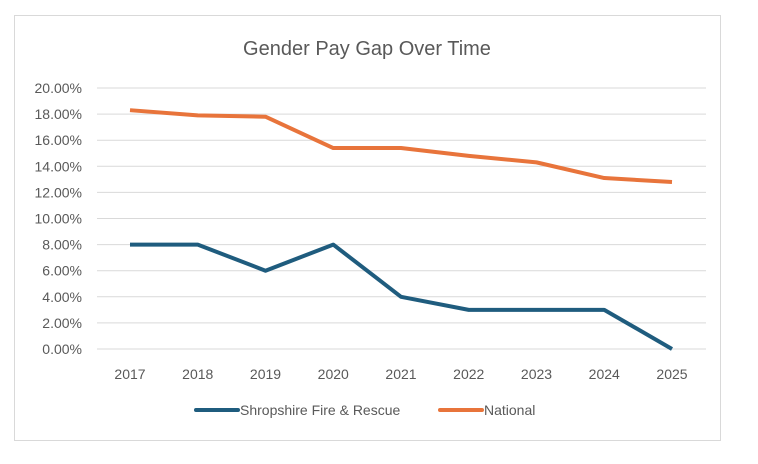 The width and height of the screenshot is (758, 464). Describe the element at coordinates (58, 166) in the screenshot. I see `y-tick-label: 14.00%` at that location.